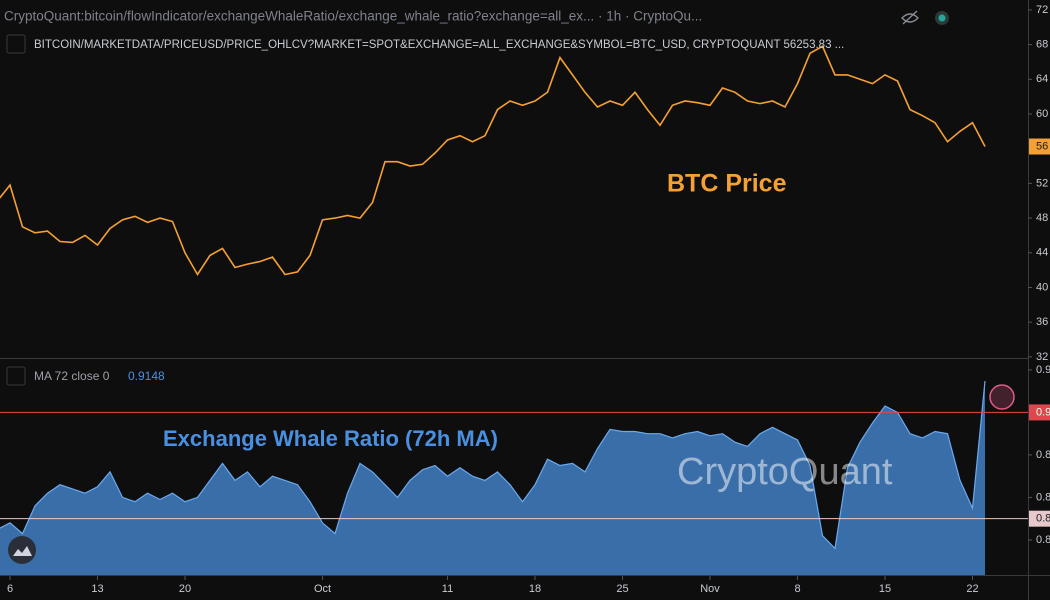 This screenshot has width=1050, height=600. I want to click on y-tick-label: 36, so click(1042, 322).